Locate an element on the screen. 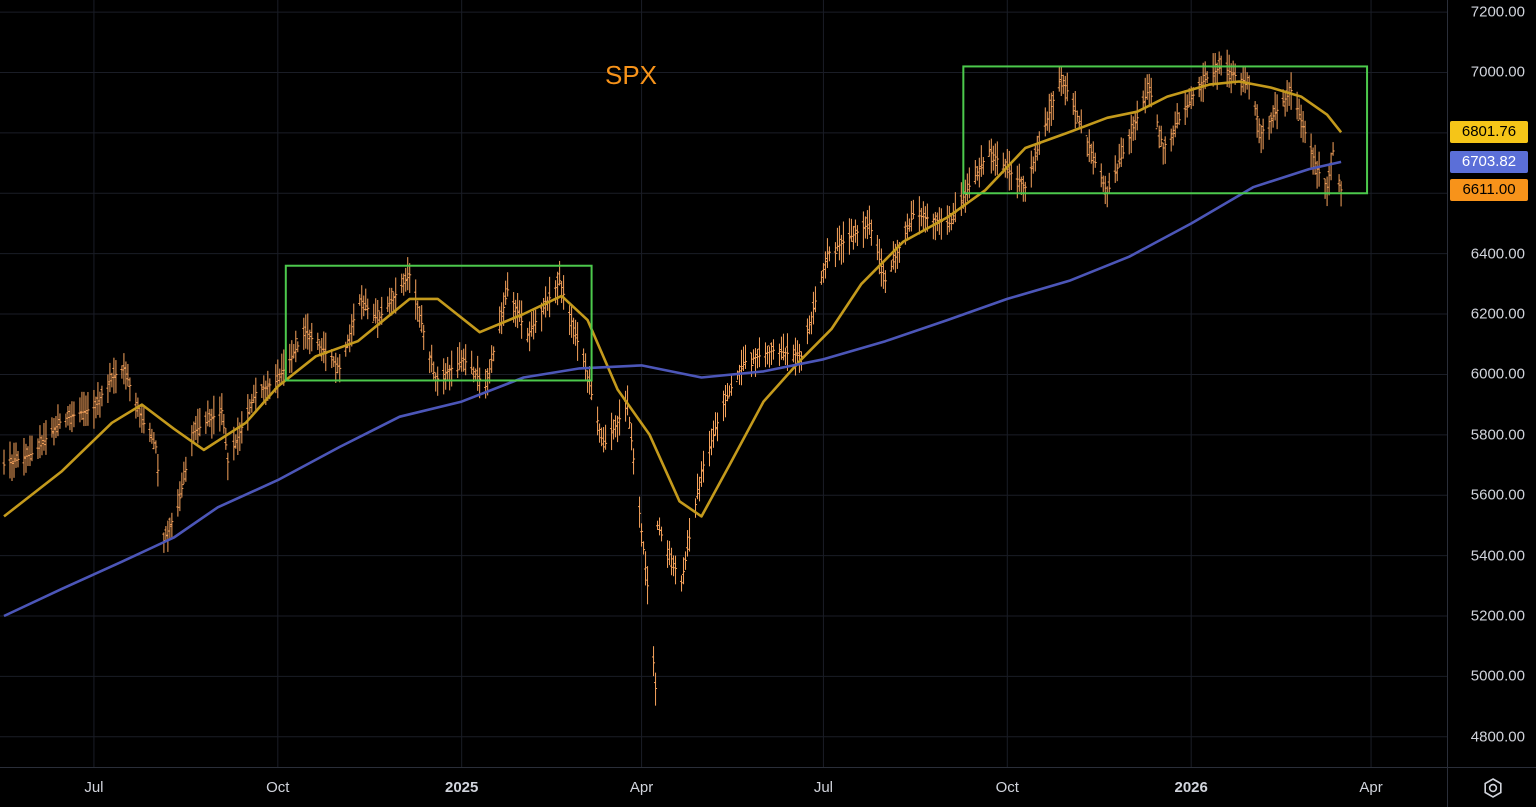  chart-title: SPX is located at coordinates (631, 75).